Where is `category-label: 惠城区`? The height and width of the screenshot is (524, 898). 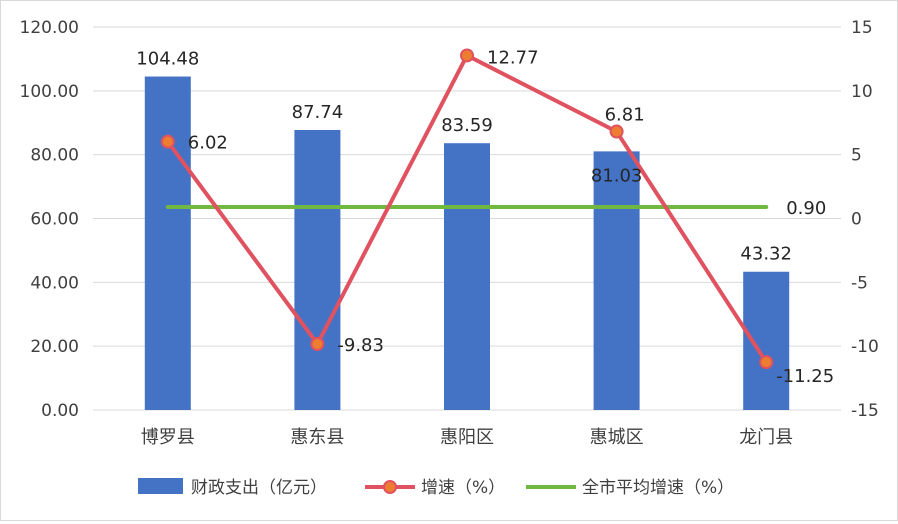 category-label: 惠城区 is located at coordinates (617, 437).